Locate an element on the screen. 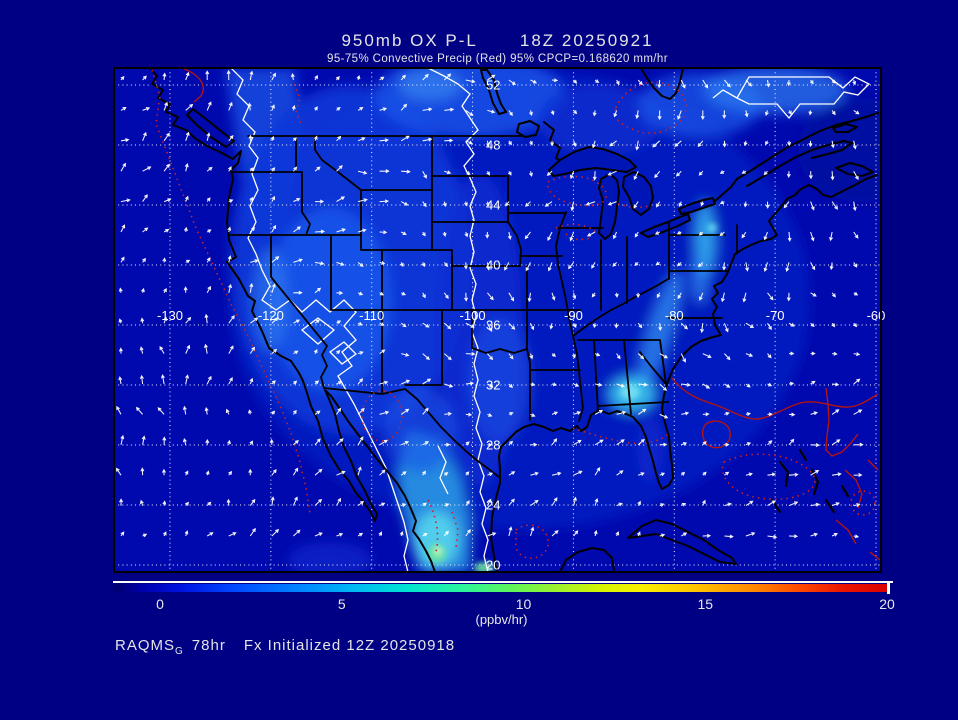  lon-grid-label: -80 is located at coordinates (674, 315).